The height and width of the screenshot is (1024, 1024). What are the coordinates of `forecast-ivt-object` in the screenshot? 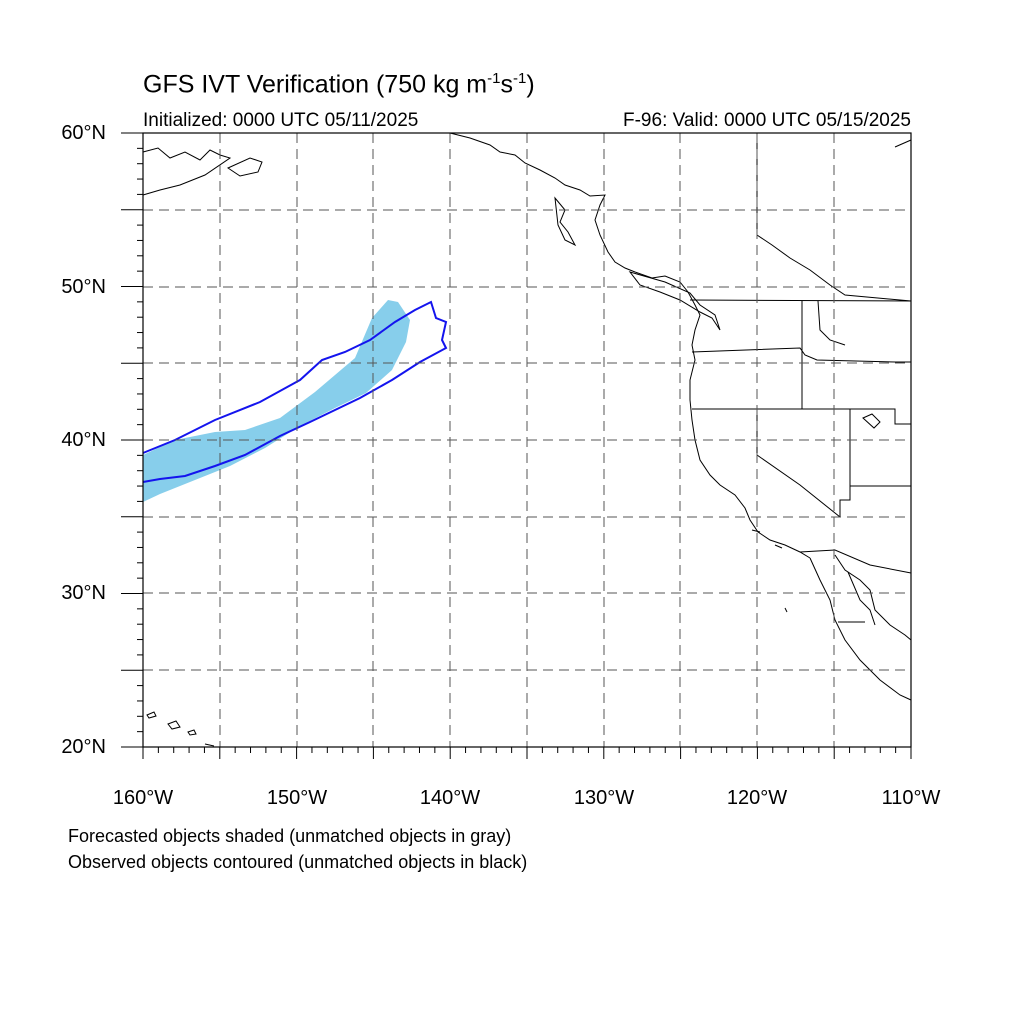 It's located at (276, 401).